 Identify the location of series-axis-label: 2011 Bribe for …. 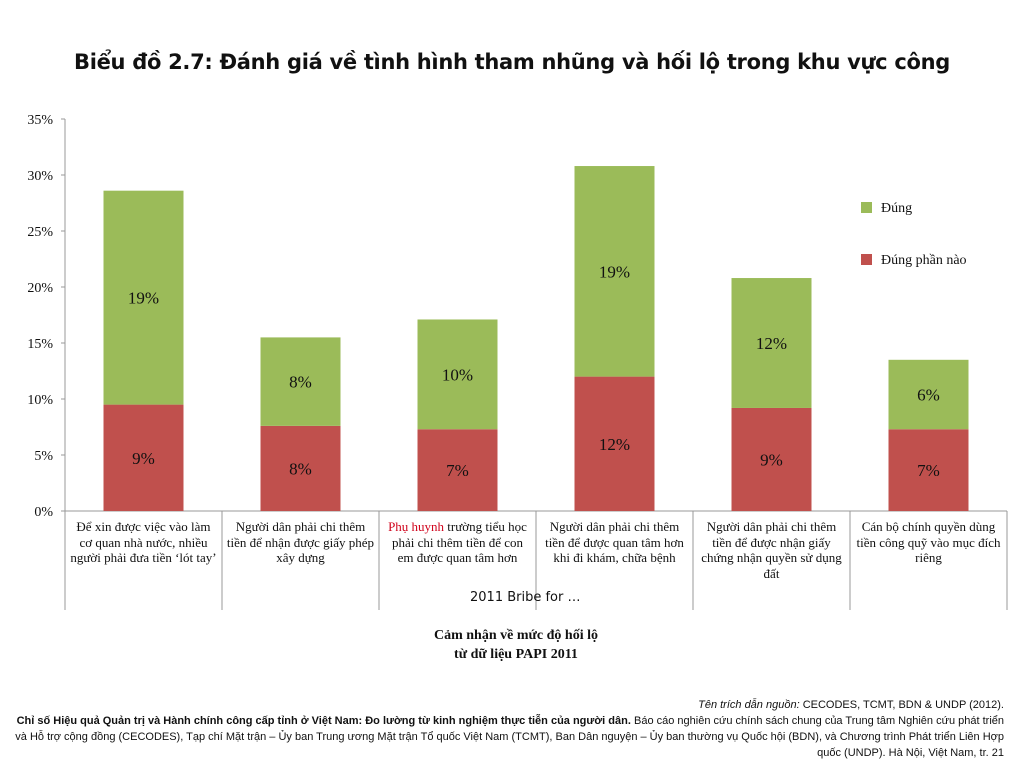
(525, 597).